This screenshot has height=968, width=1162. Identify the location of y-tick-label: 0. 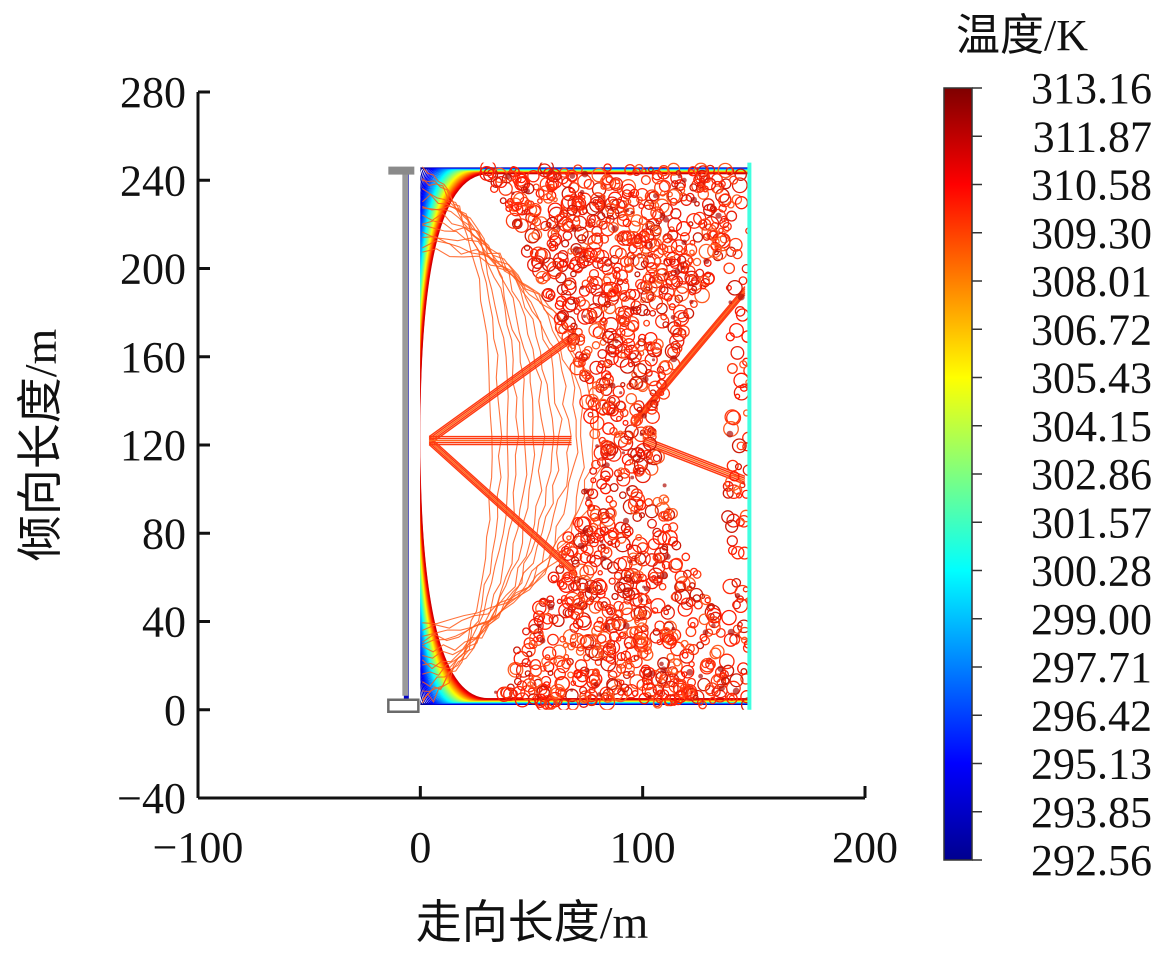
(175, 710).